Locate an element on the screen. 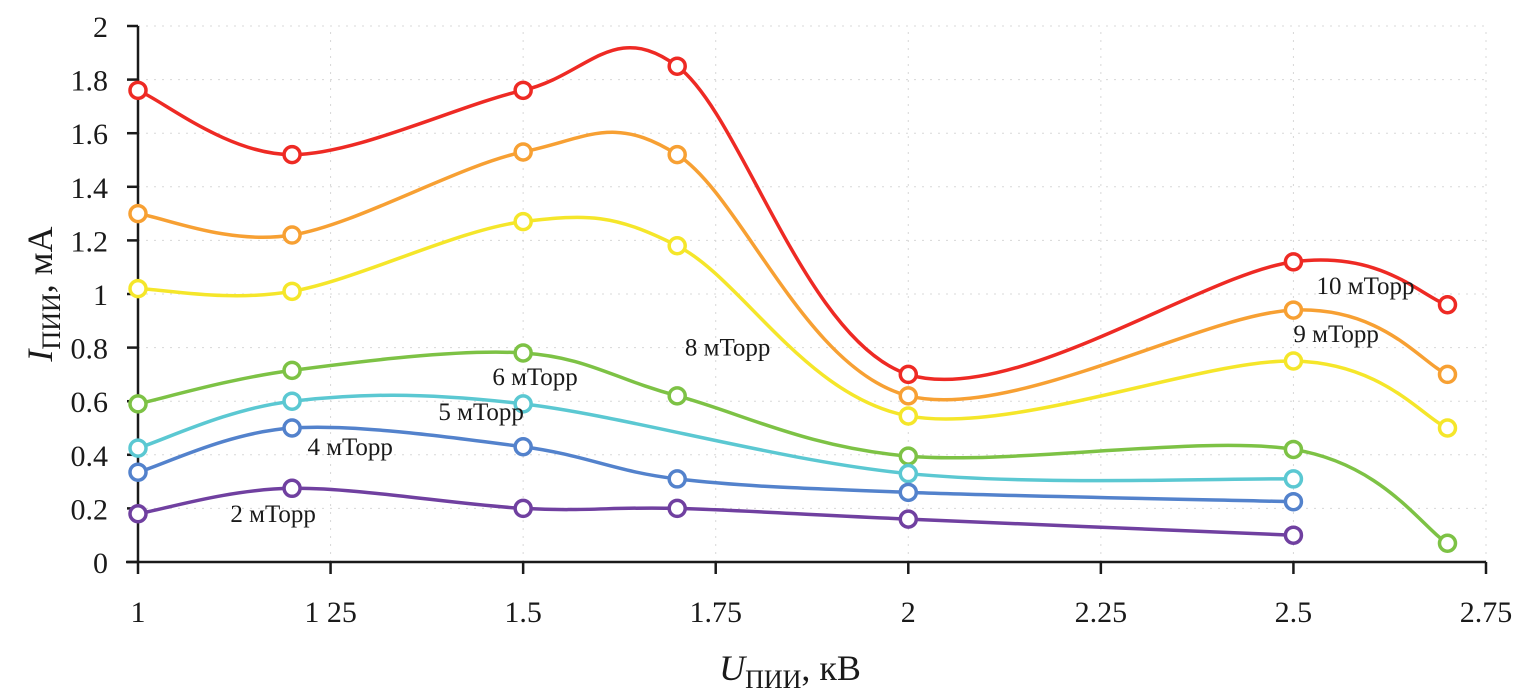 The image size is (1533, 694). y-axis-title-main: I is located at coordinates (40, 355).